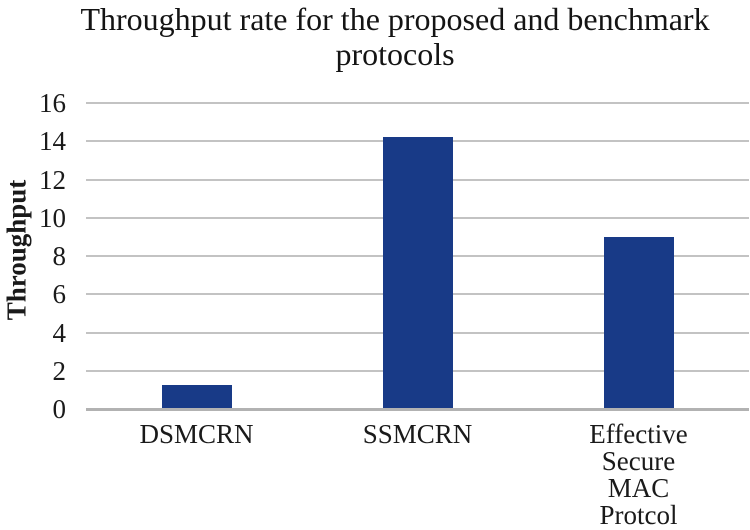  I want to click on bar-effective-secure, so click(638, 322).